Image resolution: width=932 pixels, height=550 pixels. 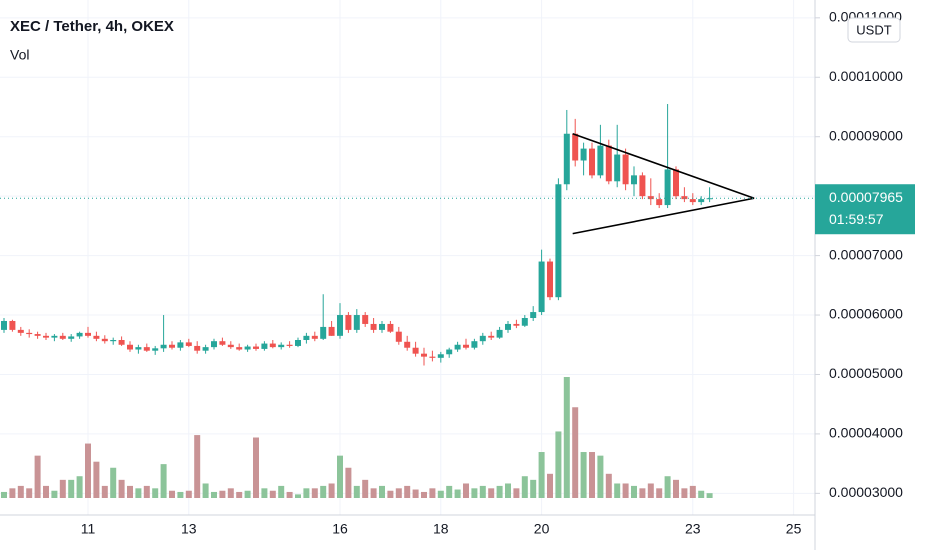 What do you see at coordinates (92, 26) in the screenshot?
I see `chart-title: XEC / Tether, 4h, OKEX` at bounding box center [92, 26].